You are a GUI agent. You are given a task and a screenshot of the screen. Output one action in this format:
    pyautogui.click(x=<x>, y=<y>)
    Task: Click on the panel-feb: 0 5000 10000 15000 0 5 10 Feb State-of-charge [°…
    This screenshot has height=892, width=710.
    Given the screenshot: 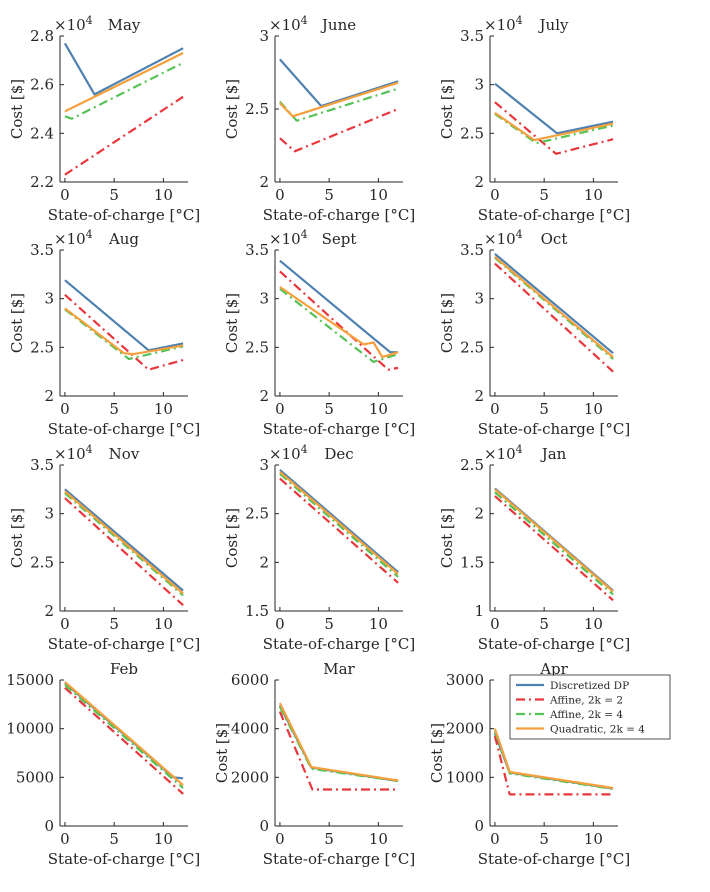 What is the action you would take?
    pyautogui.click(x=103, y=764)
    